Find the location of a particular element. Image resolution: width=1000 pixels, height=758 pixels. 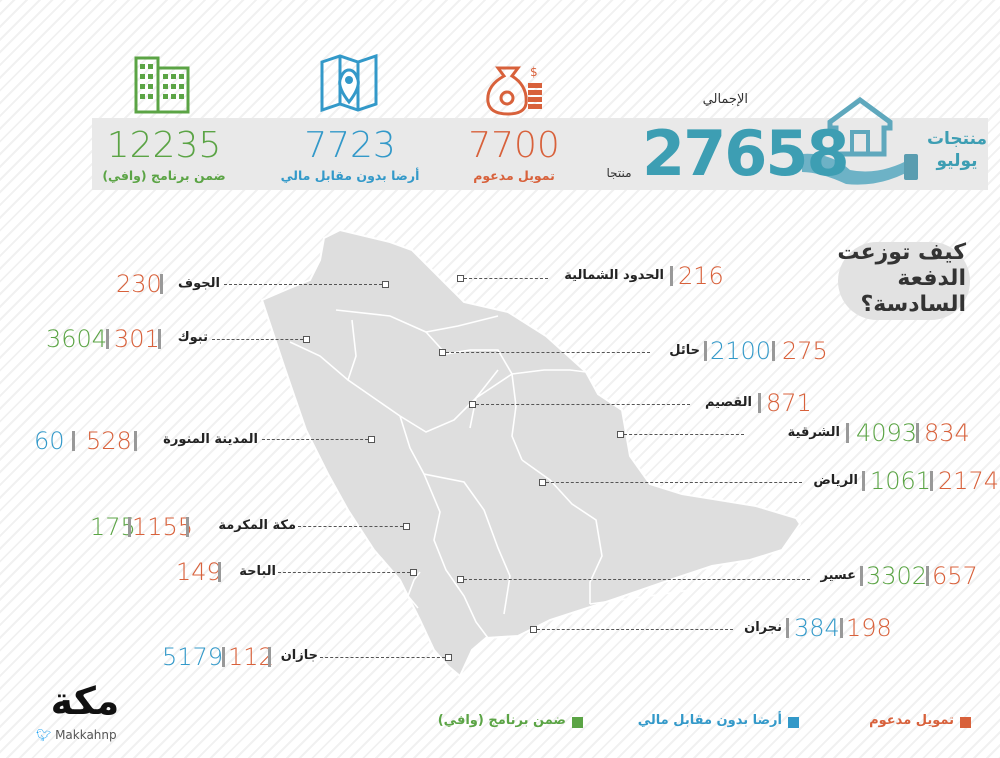

dot-asir is located at coordinates (460, 579).